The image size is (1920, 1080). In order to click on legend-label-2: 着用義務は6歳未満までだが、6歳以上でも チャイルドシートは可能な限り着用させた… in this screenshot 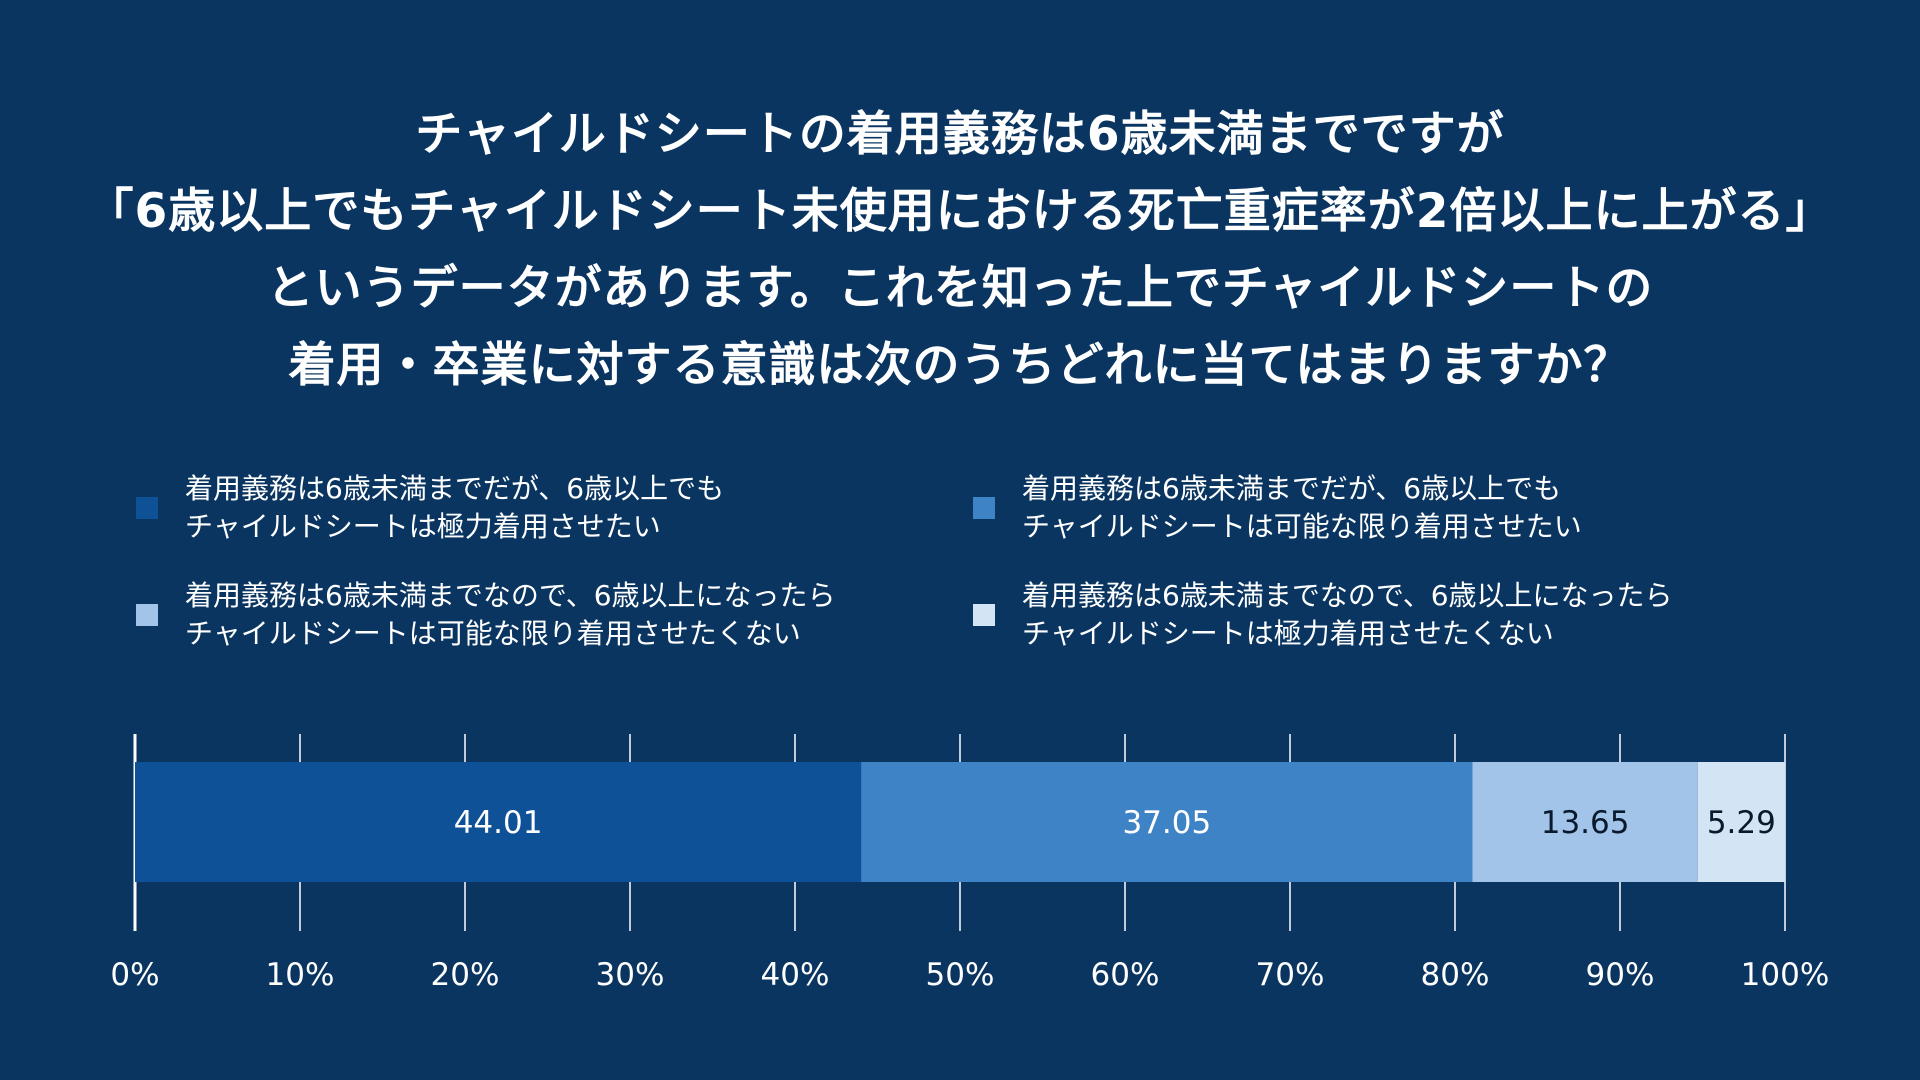, I will do `click(1302, 508)`.